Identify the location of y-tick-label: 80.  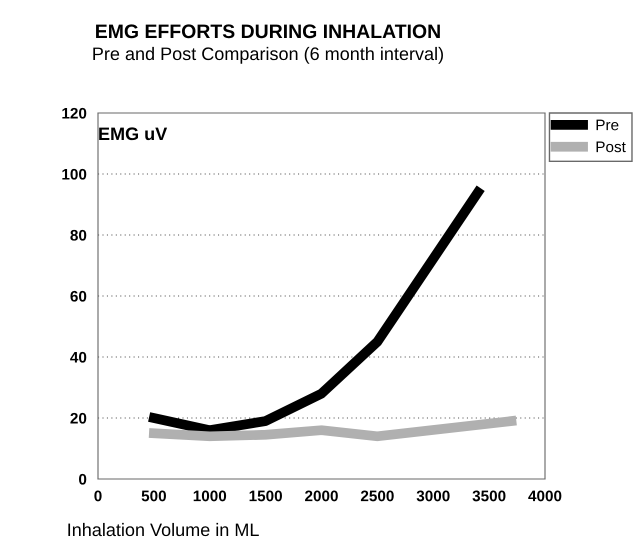
(78, 235).